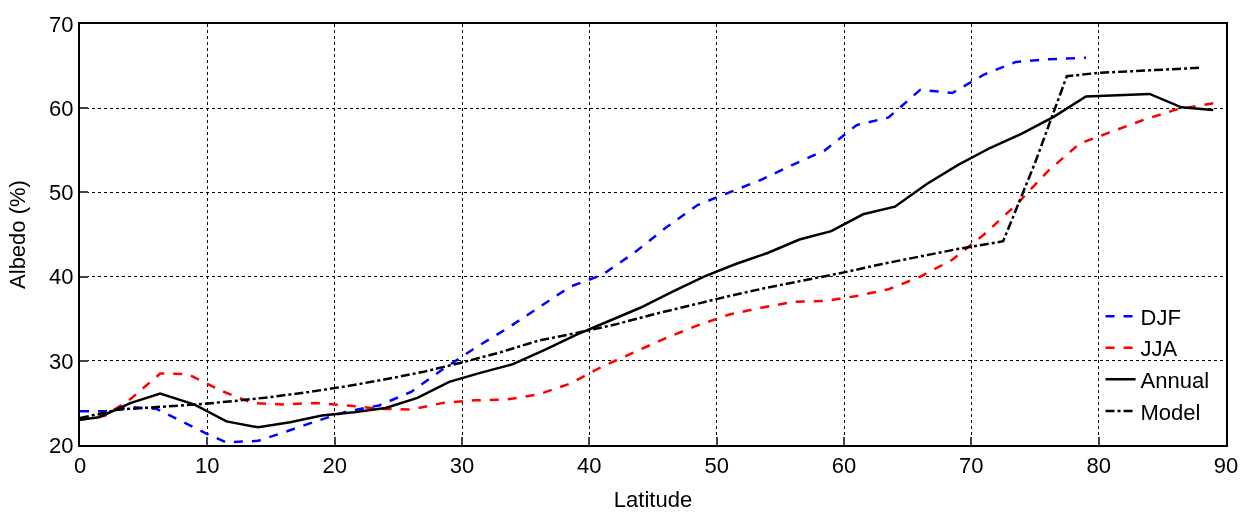 The width and height of the screenshot is (1256, 512). Describe the element at coordinates (80, 466) in the screenshot. I see `x-tick-label: 0` at that location.